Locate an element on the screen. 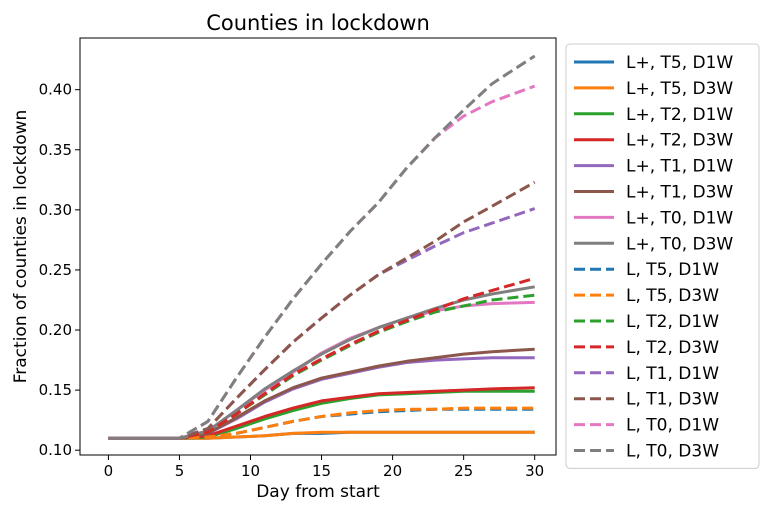 Image resolution: width=768 pixels, height=512 pixels. legend-label: L+, T0, D1W is located at coordinates (679, 218).